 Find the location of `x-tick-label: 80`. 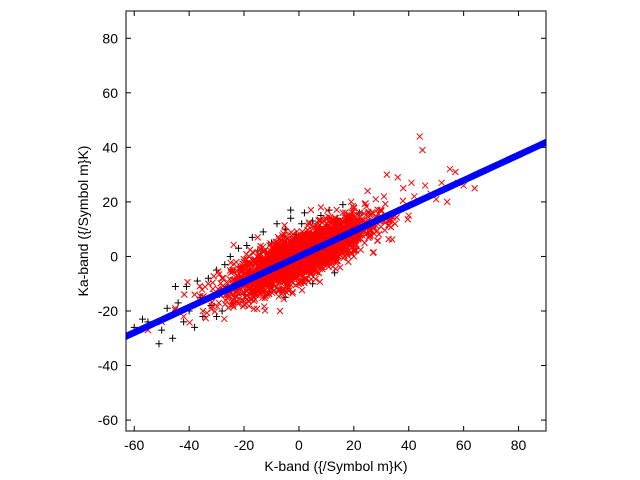

x-tick-label: 80 is located at coordinates (519, 445).